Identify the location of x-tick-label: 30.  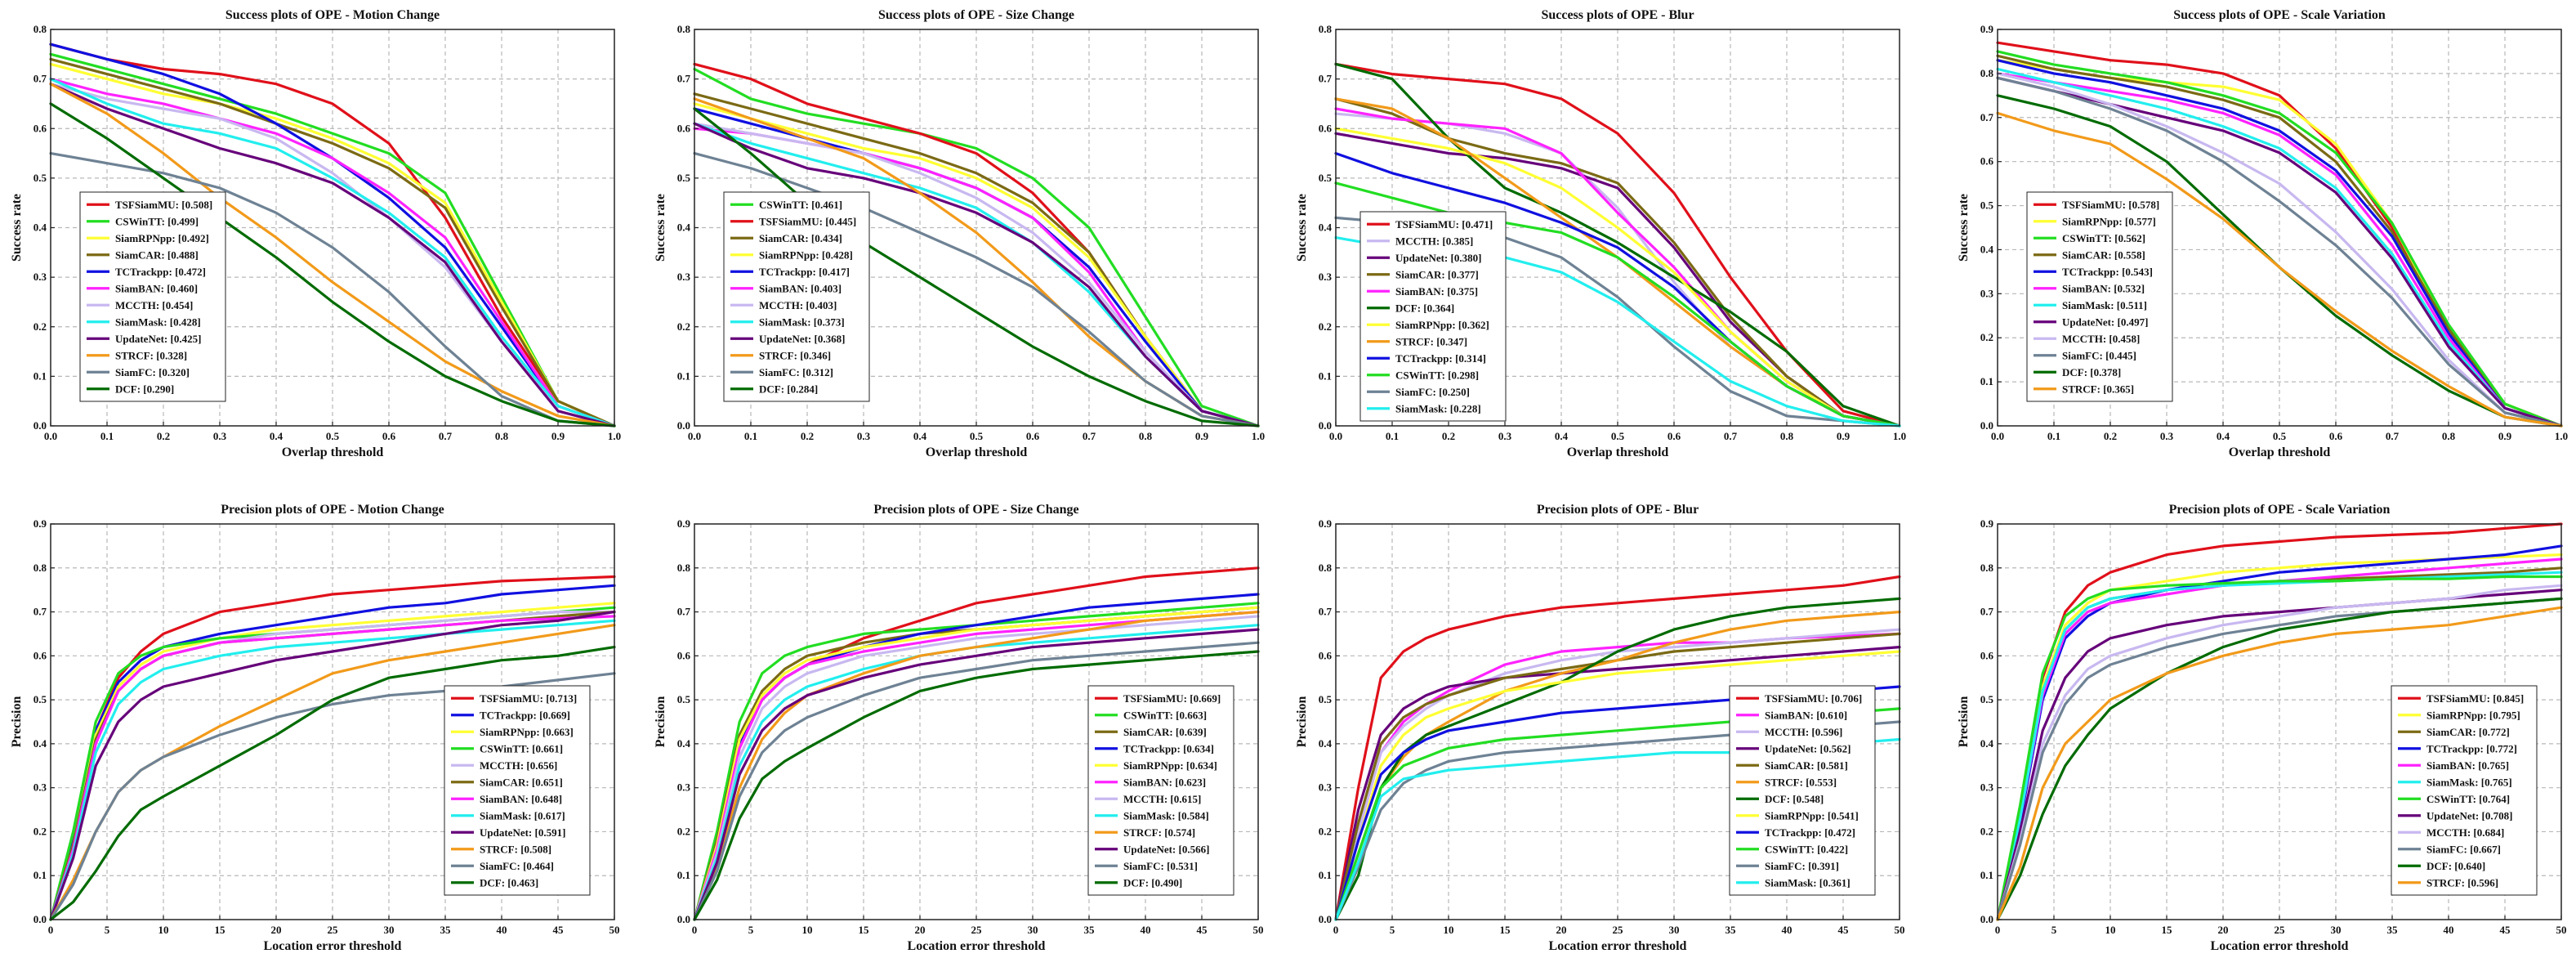
(390, 930).